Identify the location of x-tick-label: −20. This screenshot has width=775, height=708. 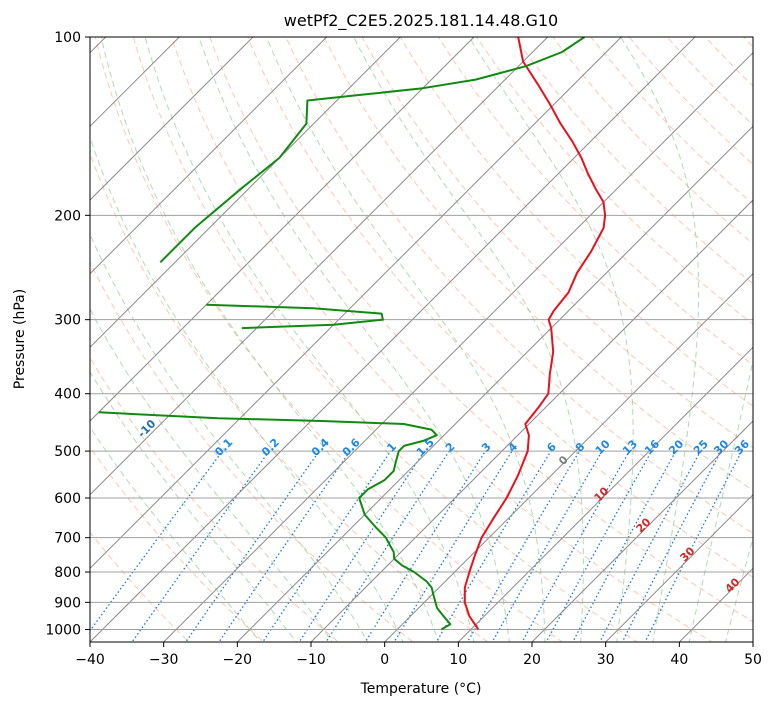
(238, 660).